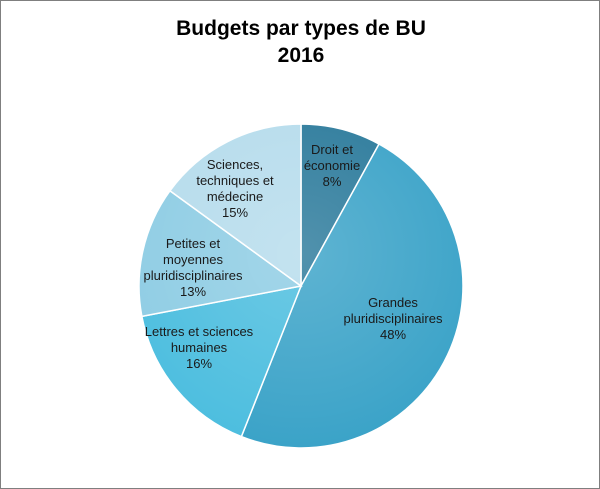 This screenshot has width=600, height=489. What do you see at coordinates (301, 28) in the screenshot?
I see `chart-title-line-1: Budgets par types de BU` at bounding box center [301, 28].